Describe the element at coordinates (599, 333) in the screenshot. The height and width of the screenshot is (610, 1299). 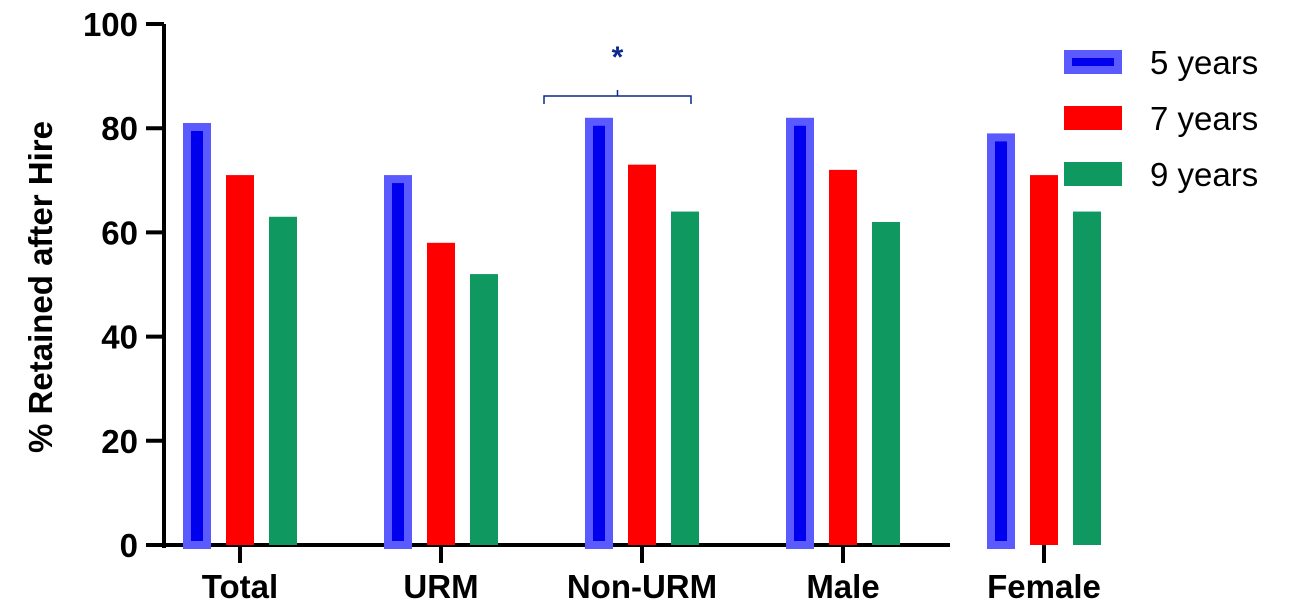
I see `bar-non-urm-5-years` at that location.